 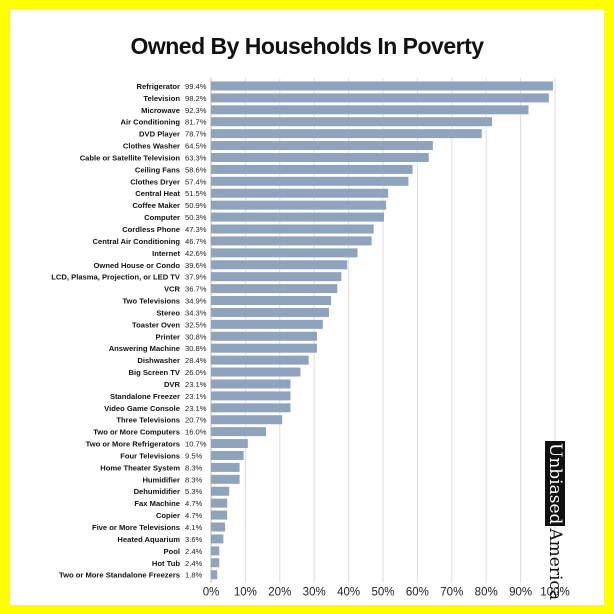 What do you see at coordinates (196, 420) in the screenshot?
I see `value-label: 20.7%` at bounding box center [196, 420].